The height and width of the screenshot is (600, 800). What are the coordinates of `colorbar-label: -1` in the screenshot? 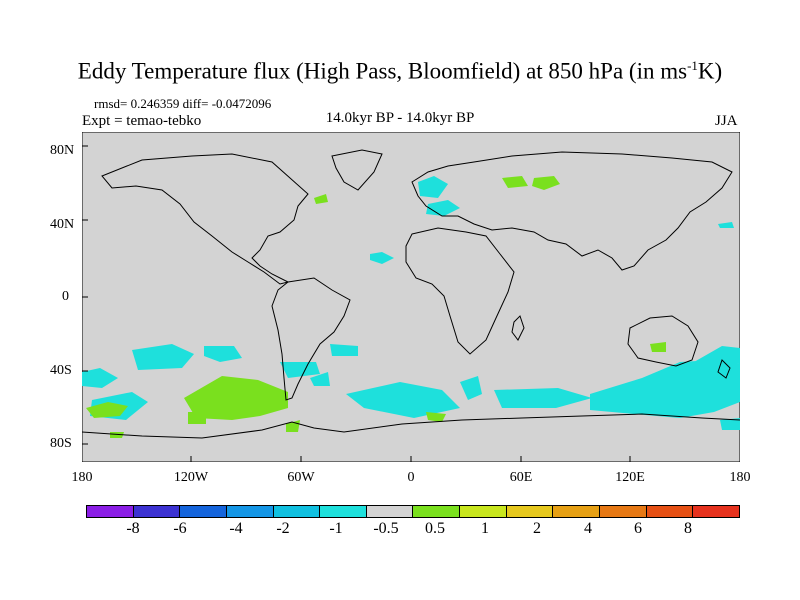 It's located at (336, 528).